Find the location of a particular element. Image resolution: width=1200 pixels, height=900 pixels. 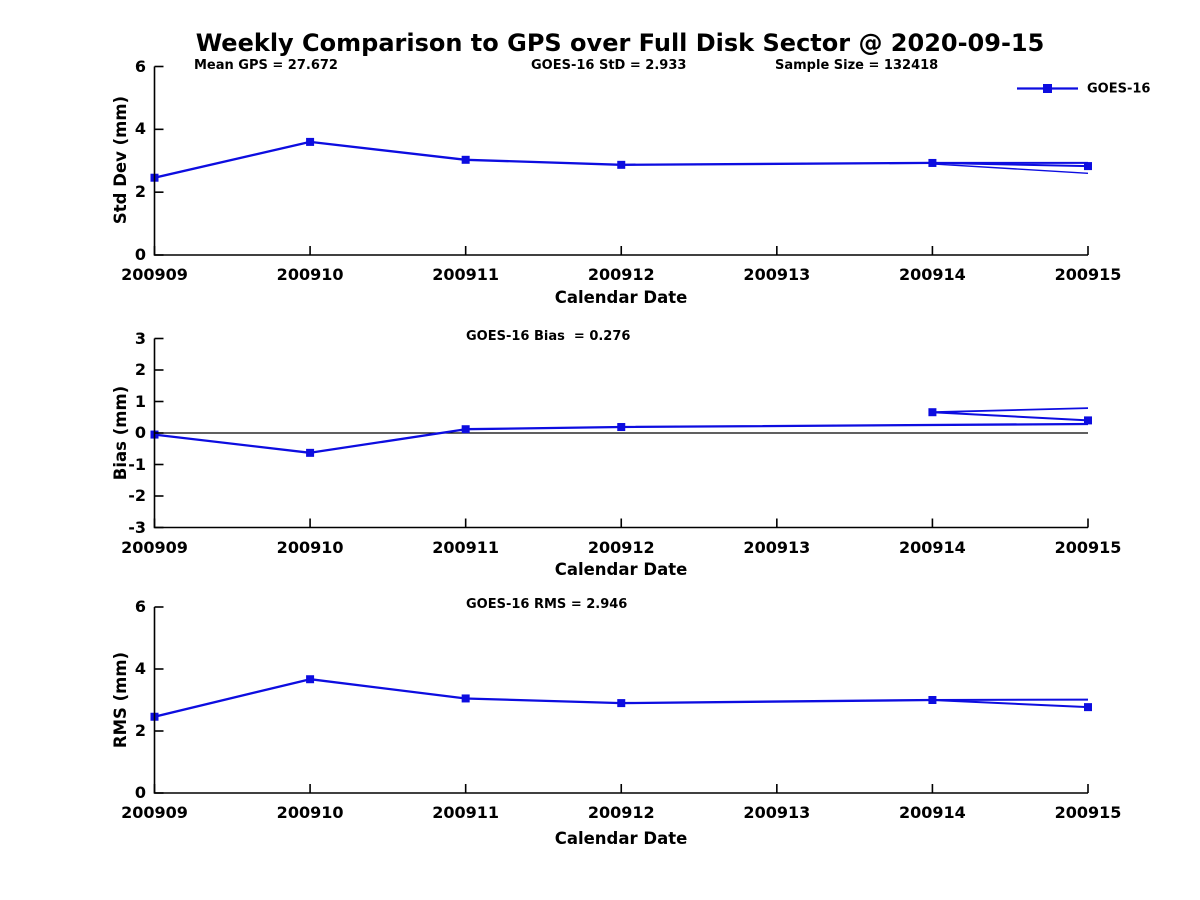

y-tick-label: 3 is located at coordinates (140, 338).